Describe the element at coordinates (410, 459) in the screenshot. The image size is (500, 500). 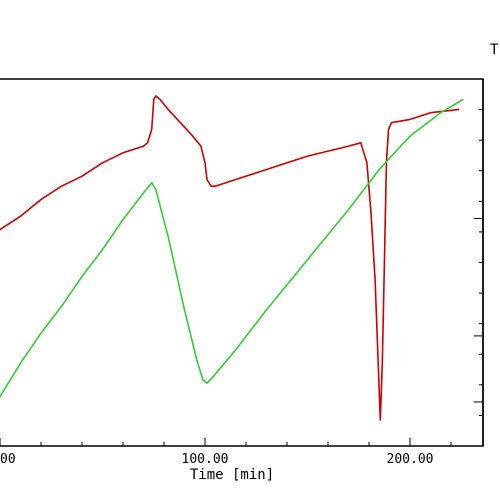
I see `x-tick-label: 200.00` at that location.